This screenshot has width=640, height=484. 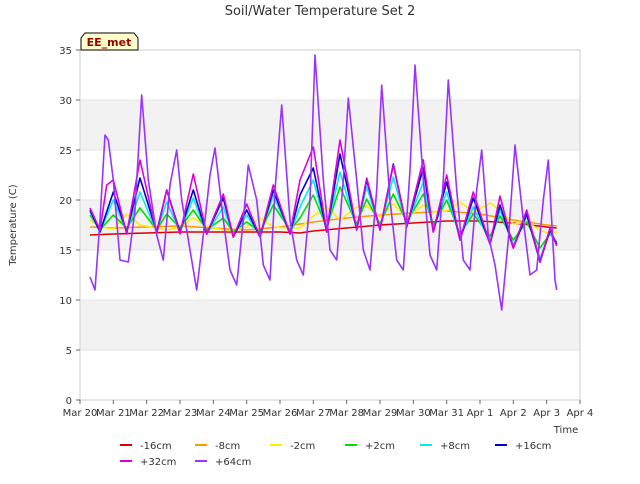 I want to click on legend-label: +16cm, so click(x=533, y=446).